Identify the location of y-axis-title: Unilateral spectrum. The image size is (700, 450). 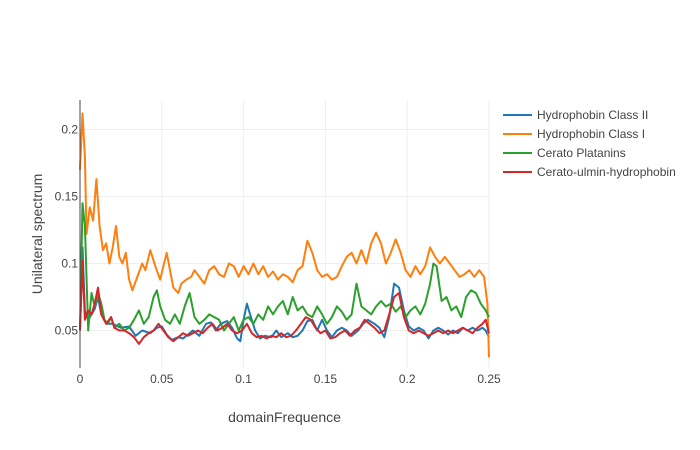
(37, 234).